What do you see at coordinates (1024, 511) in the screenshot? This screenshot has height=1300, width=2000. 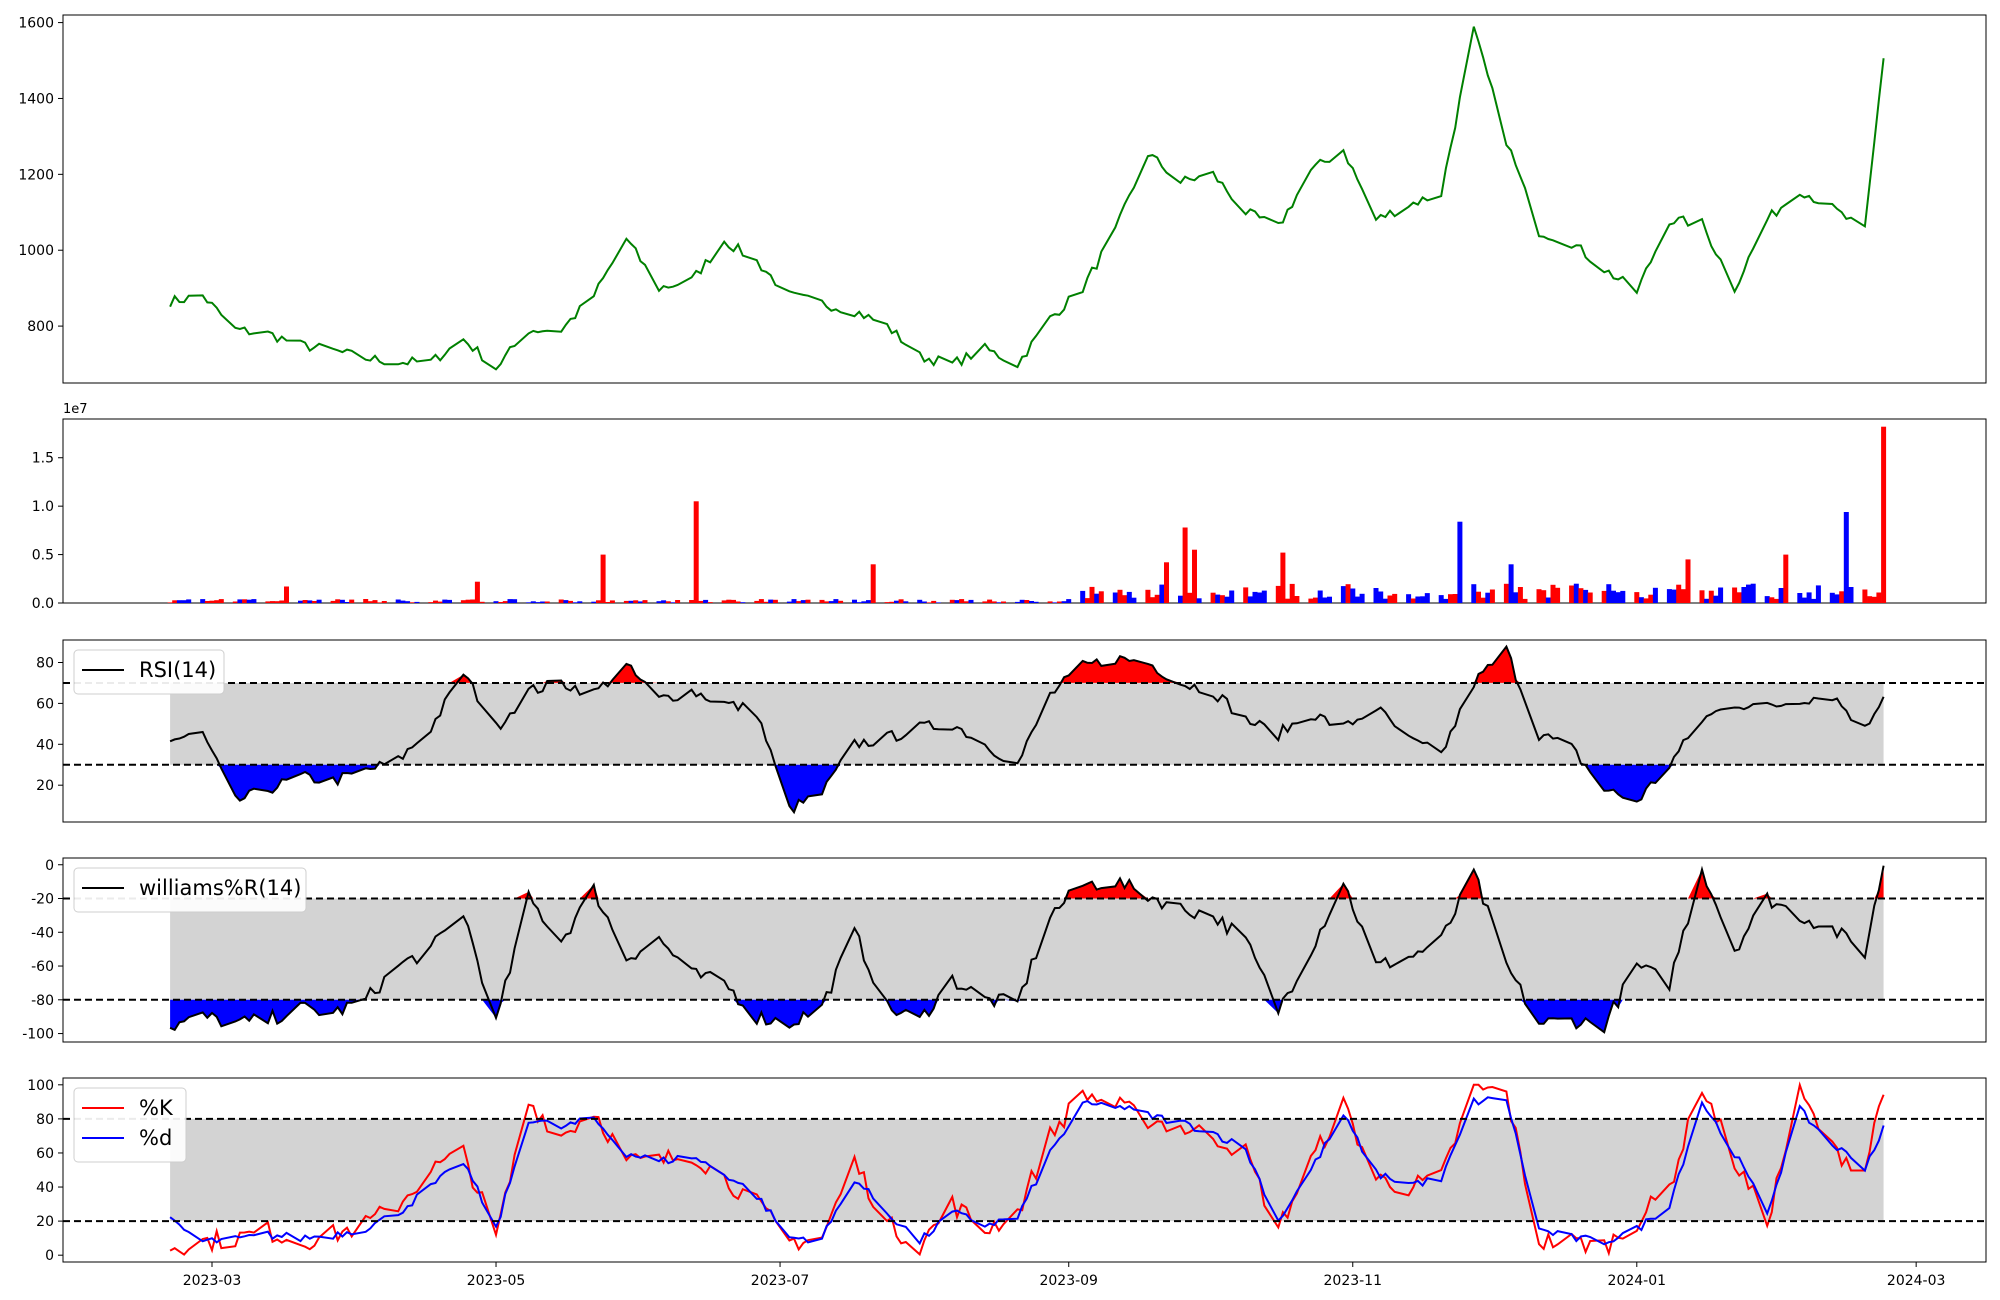 I see `panel-1-frame` at bounding box center [1024, 511].